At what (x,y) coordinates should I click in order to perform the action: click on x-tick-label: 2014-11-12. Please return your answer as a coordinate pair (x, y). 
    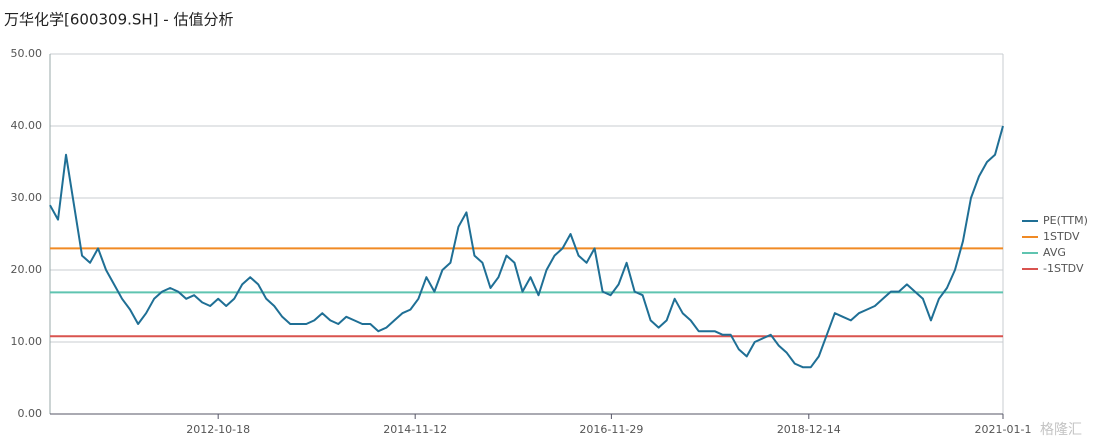
    Looking at the image, I should click on (415, 429).